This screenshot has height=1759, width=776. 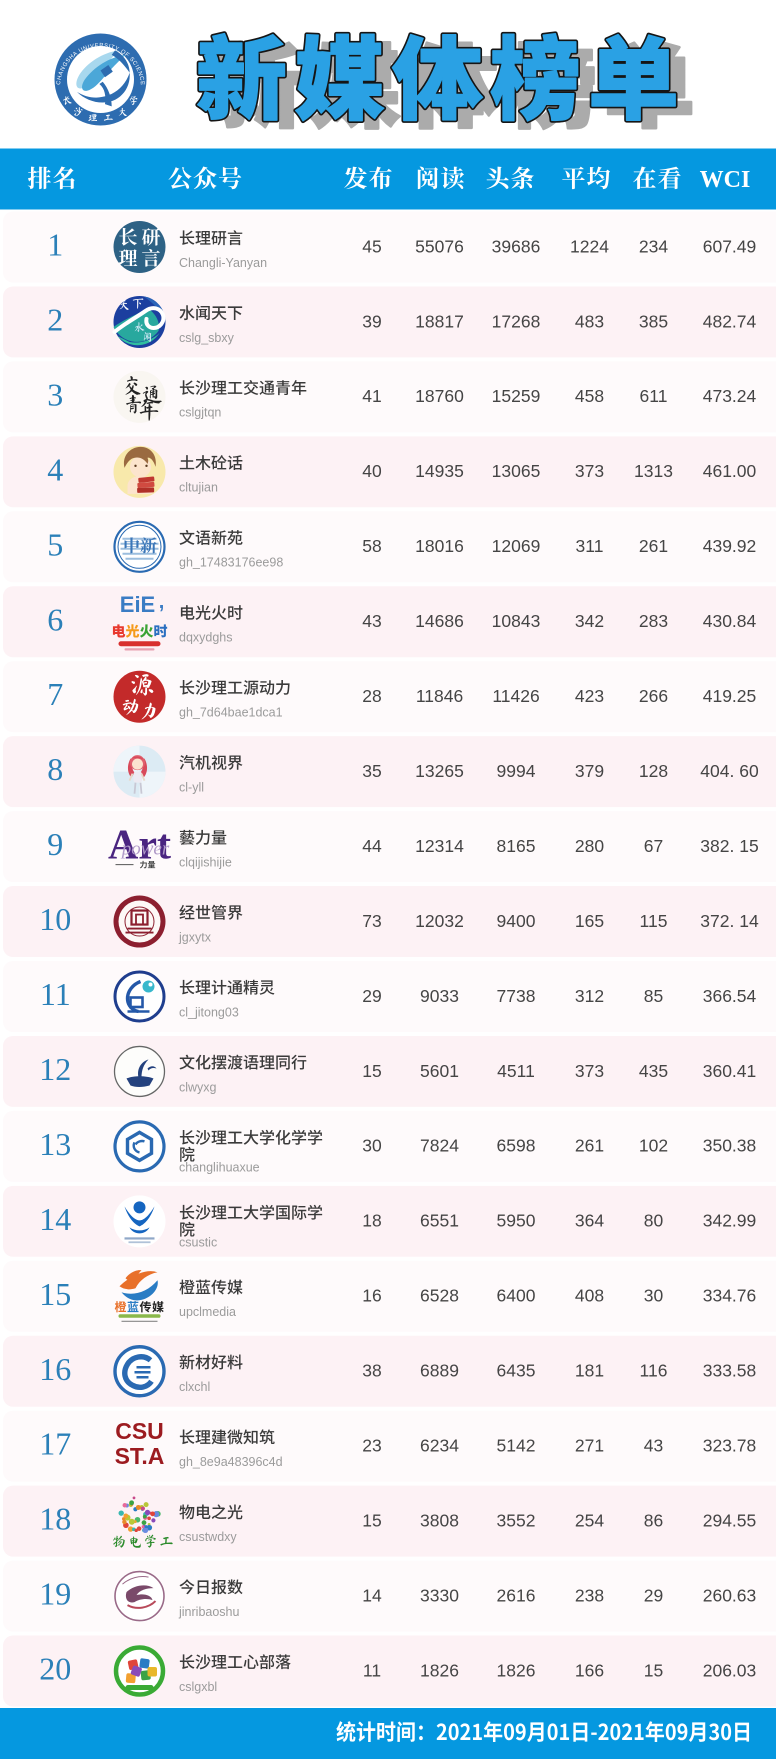 I want to click on svg-text: 39686, so click(x=516, y=246).